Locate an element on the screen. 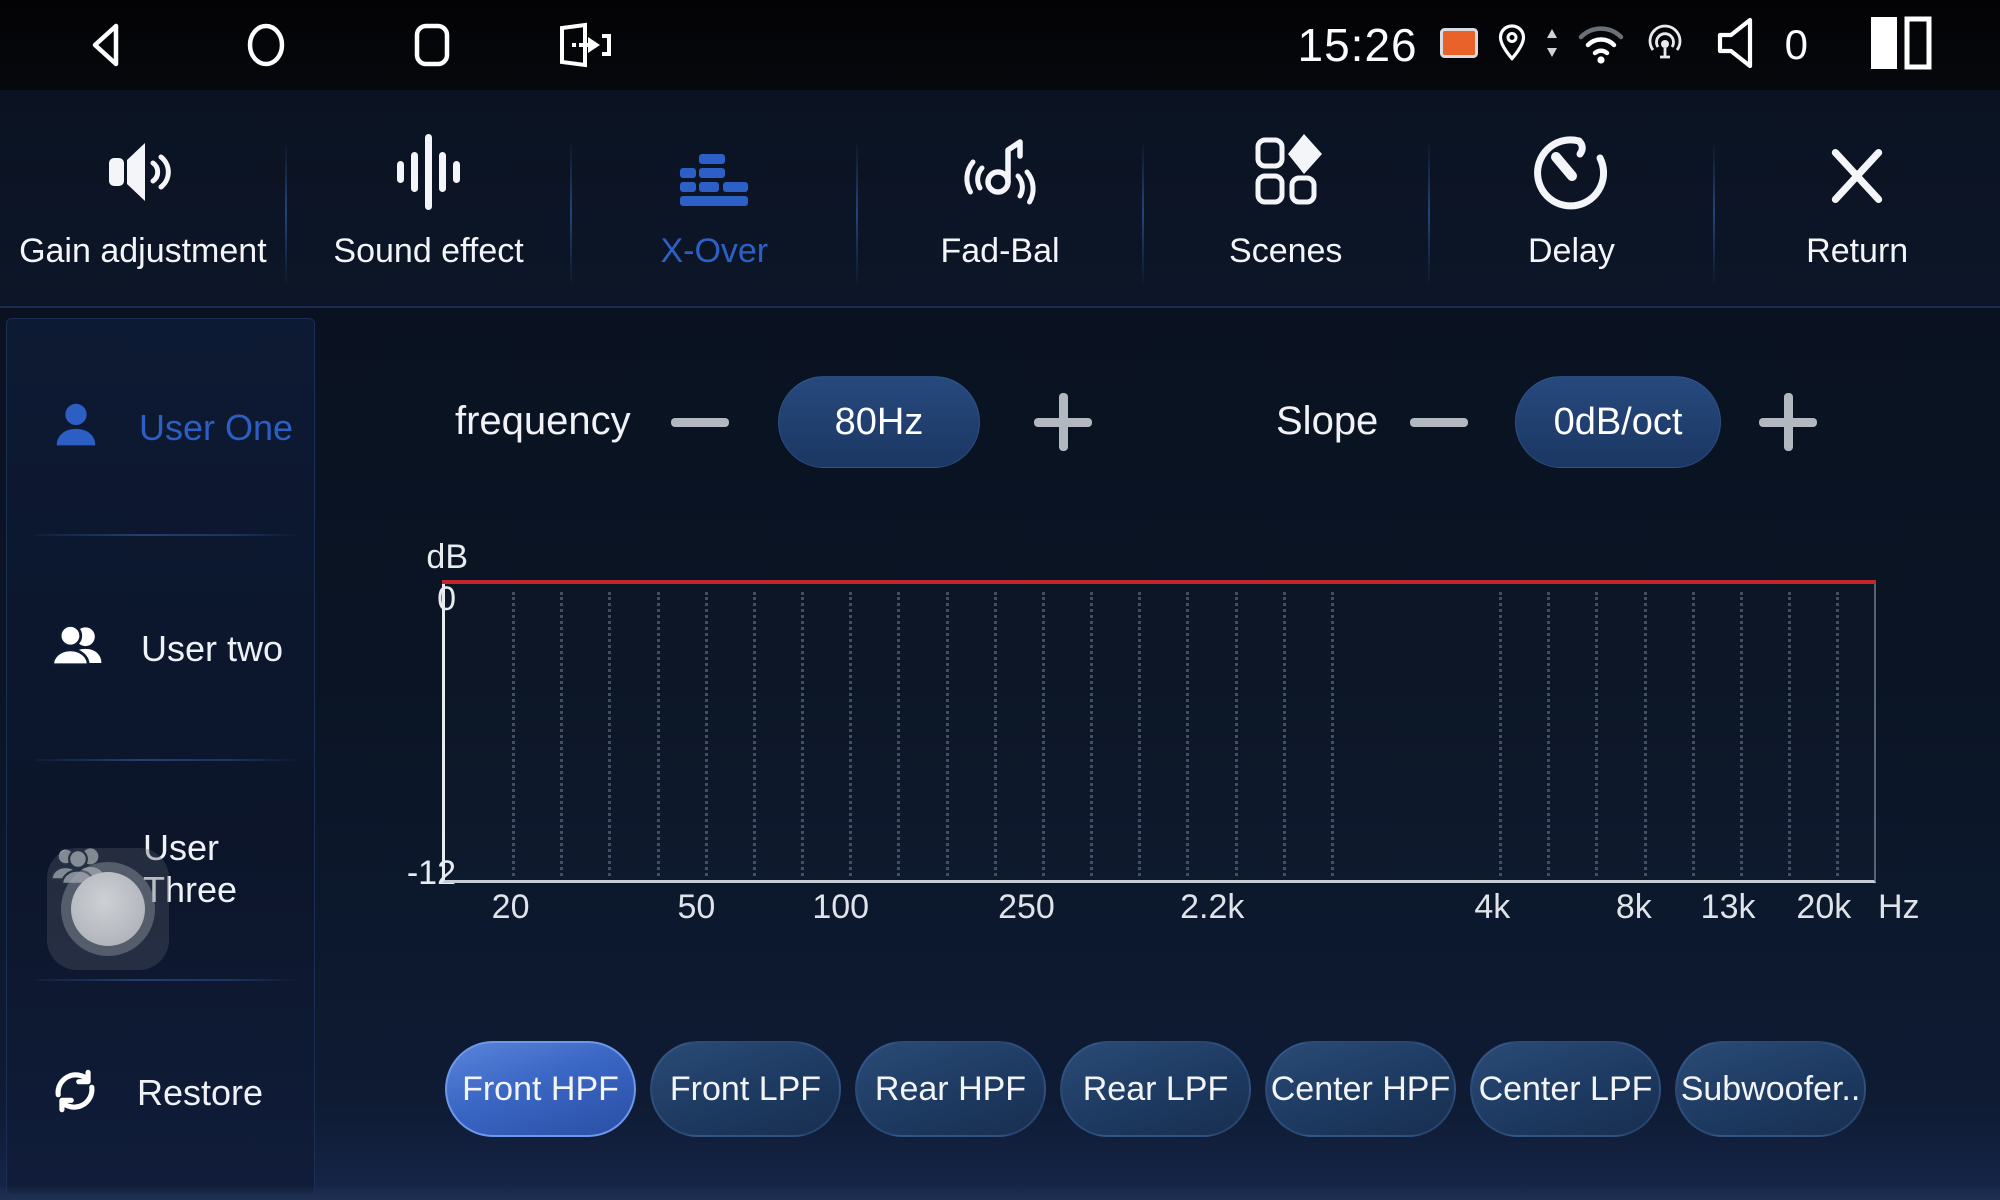  x-tick-label: 50 is located at coordinates (696, 907).